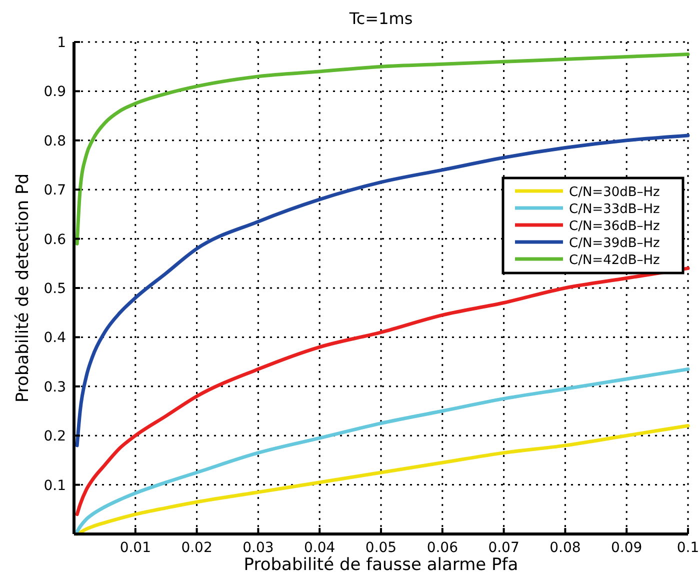 This screenshot has height=577, width=700. Describe the element at coordinates (320, 548) in the screenshot. I see `x-tick-label: 0.04` at that location.